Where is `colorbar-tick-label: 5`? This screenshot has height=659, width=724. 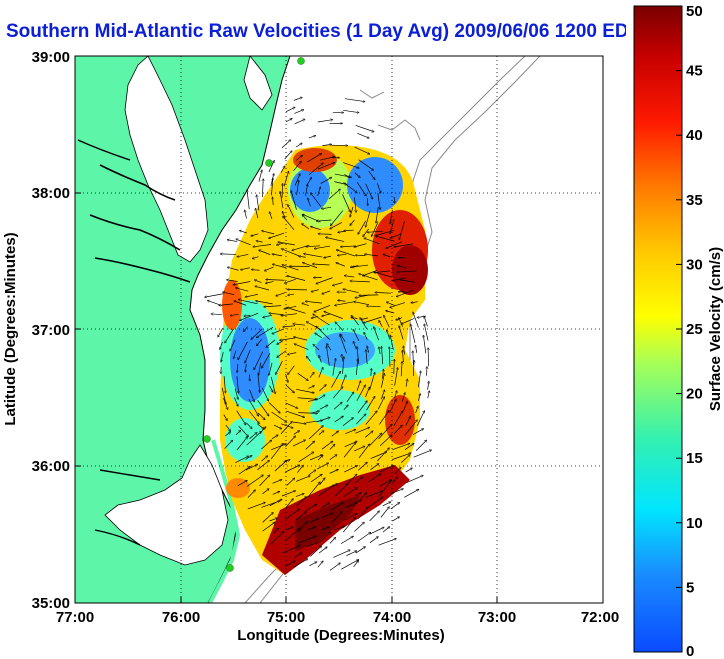 colorbar-tick-label: 5 is located at coordinates (690, 587).